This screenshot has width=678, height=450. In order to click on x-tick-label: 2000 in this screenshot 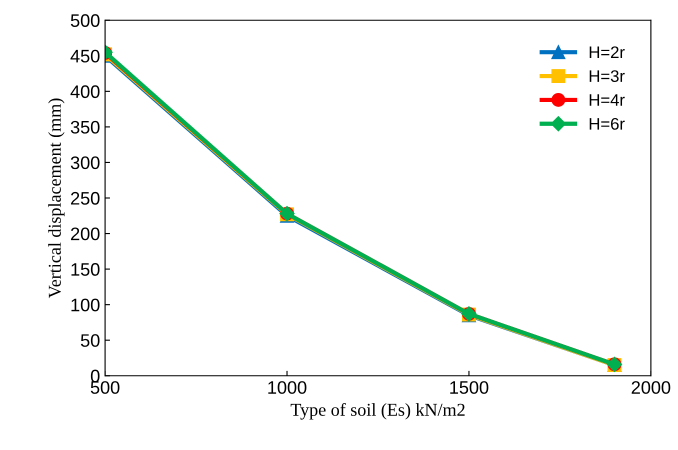, I will do `click(651, 387)`.